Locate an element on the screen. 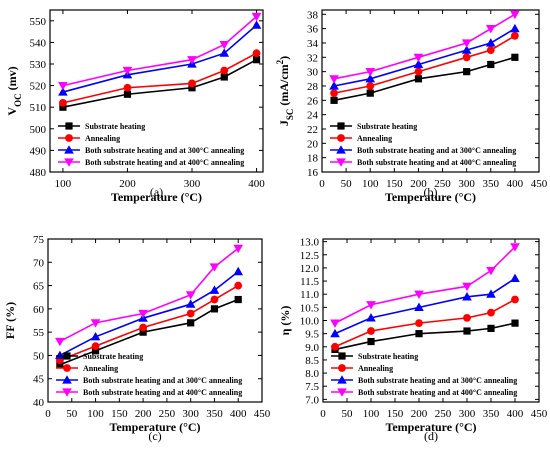 This screenshot has height=456, width=550. y-tick-label: 32 is located at coordinates (312, 58).